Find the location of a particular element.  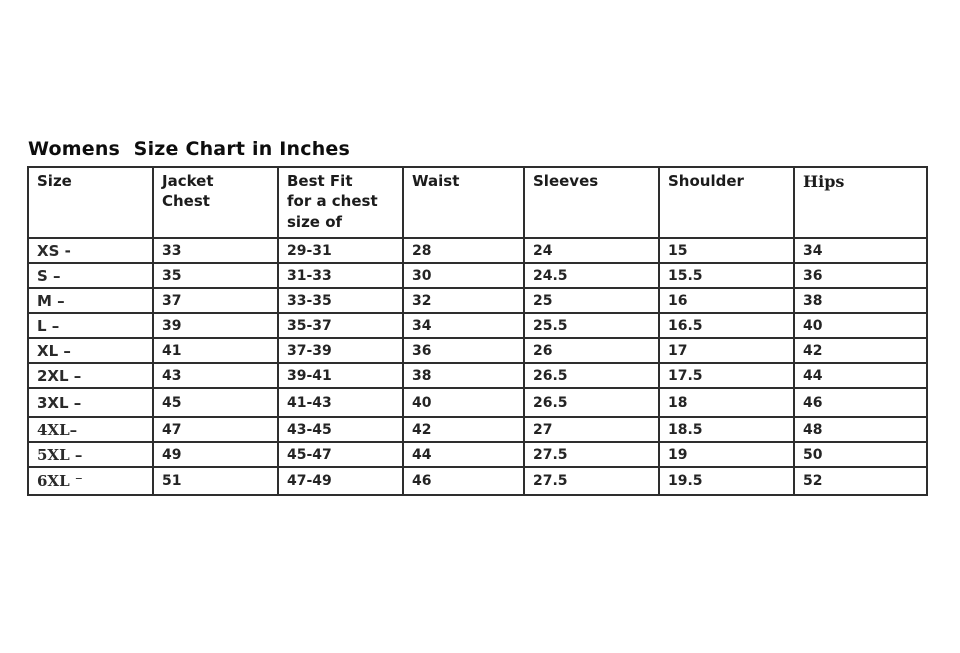

value-cell: 18 is located at coordinates (726, 402).